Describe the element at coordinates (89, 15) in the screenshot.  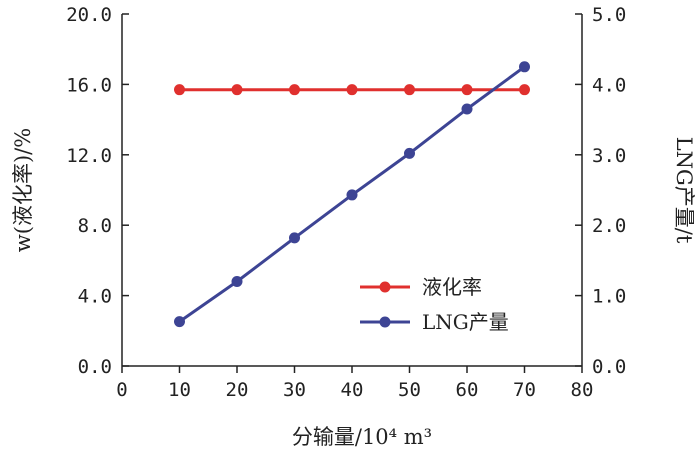
I see `y-left-tick-label: 20.0` at that location.